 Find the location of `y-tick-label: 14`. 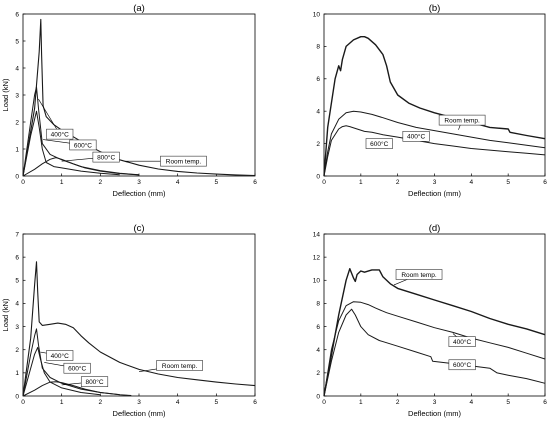

y-tick-label: 14 is located at coordinates (317, 234).